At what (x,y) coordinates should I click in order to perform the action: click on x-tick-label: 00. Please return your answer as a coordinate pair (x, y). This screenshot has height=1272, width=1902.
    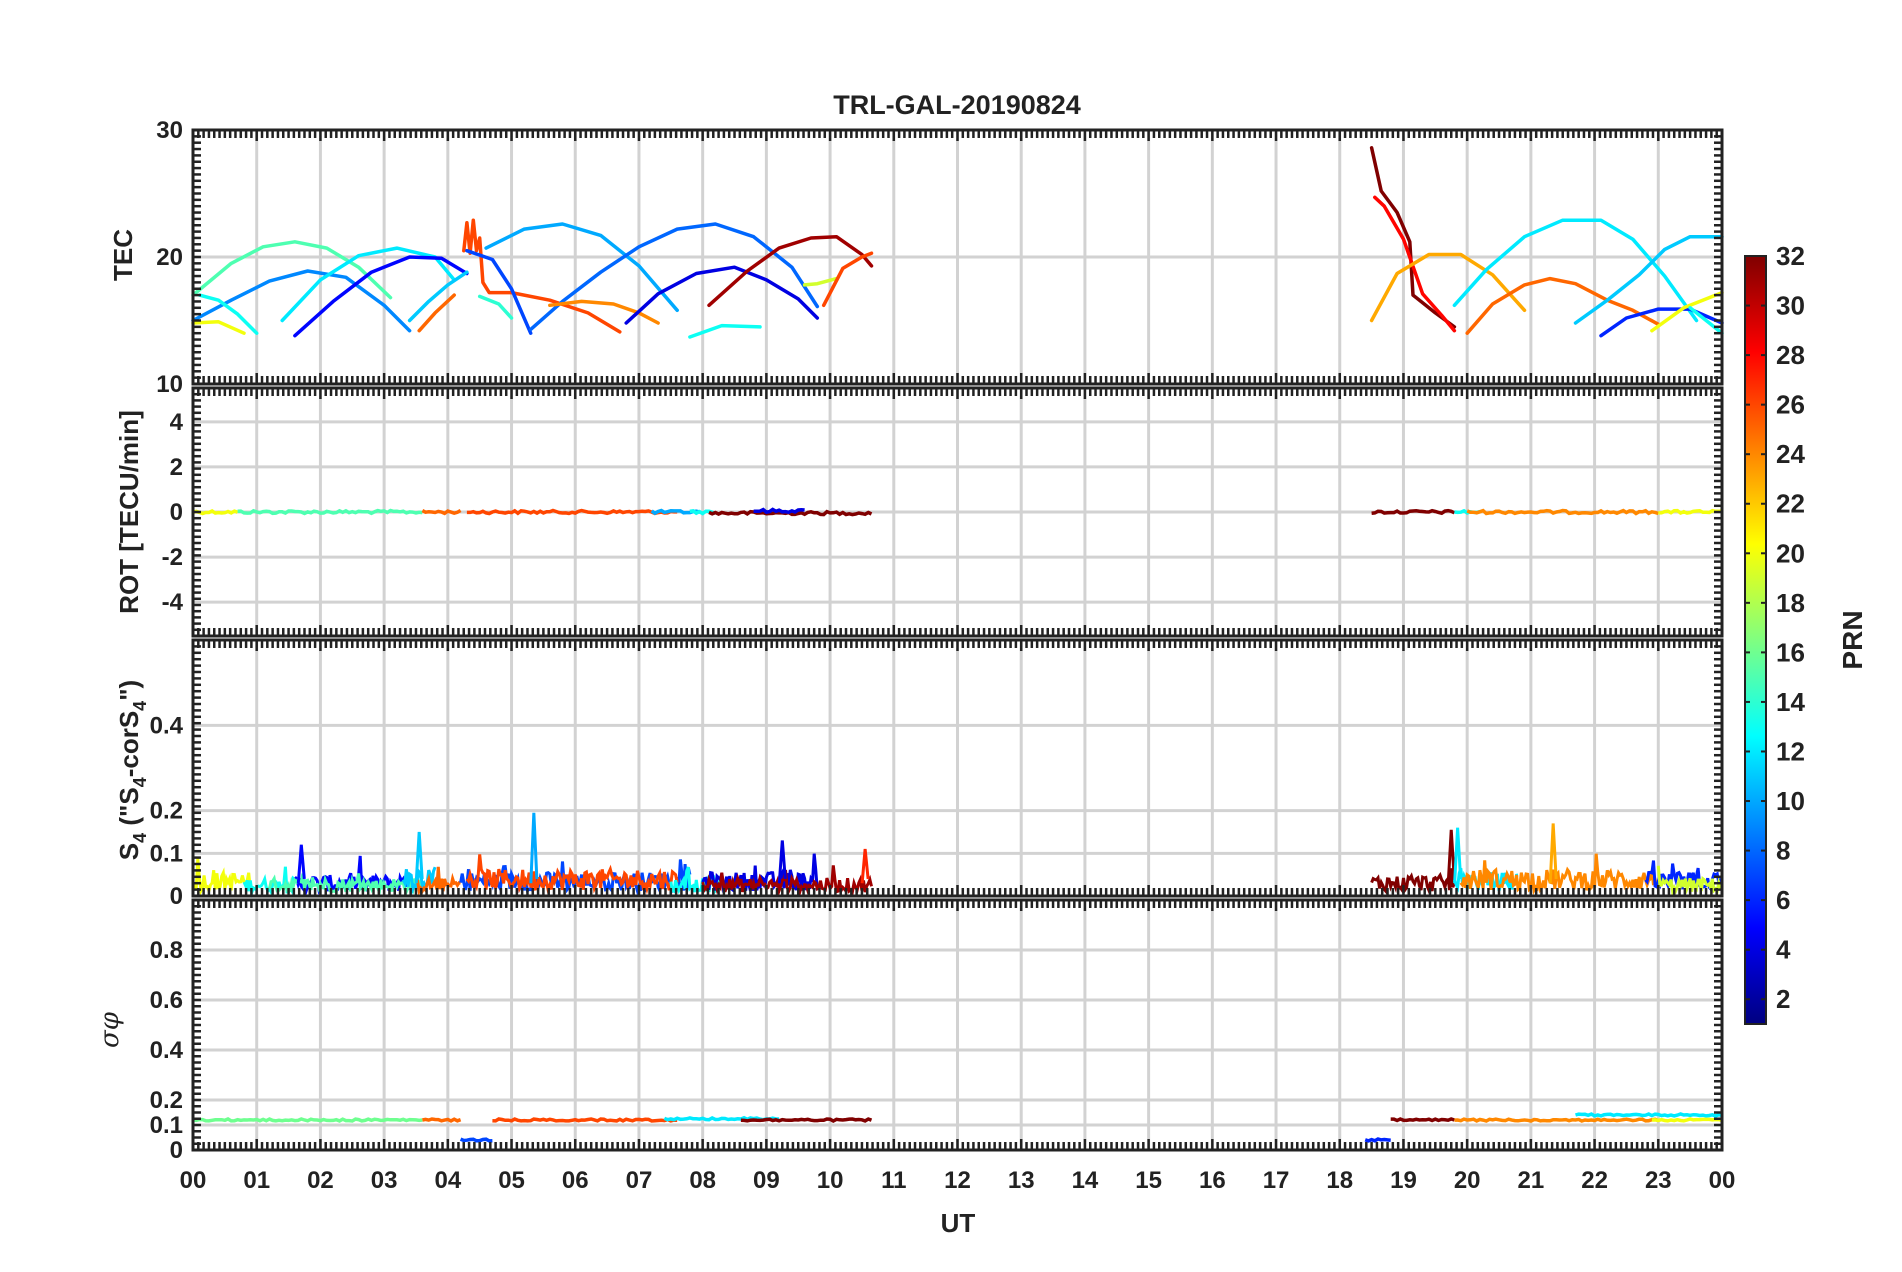
    Looking at the image, I should click on (193, 1180).